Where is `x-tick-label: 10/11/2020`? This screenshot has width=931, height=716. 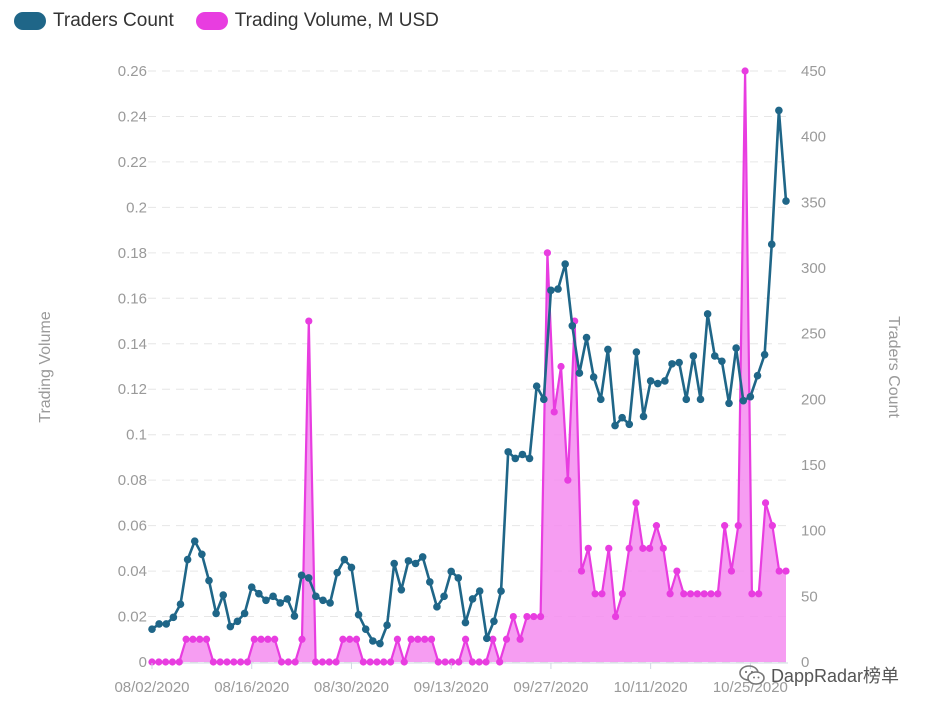
x-tick-label: 10/11/2020 is located at coordinates (651, 687).